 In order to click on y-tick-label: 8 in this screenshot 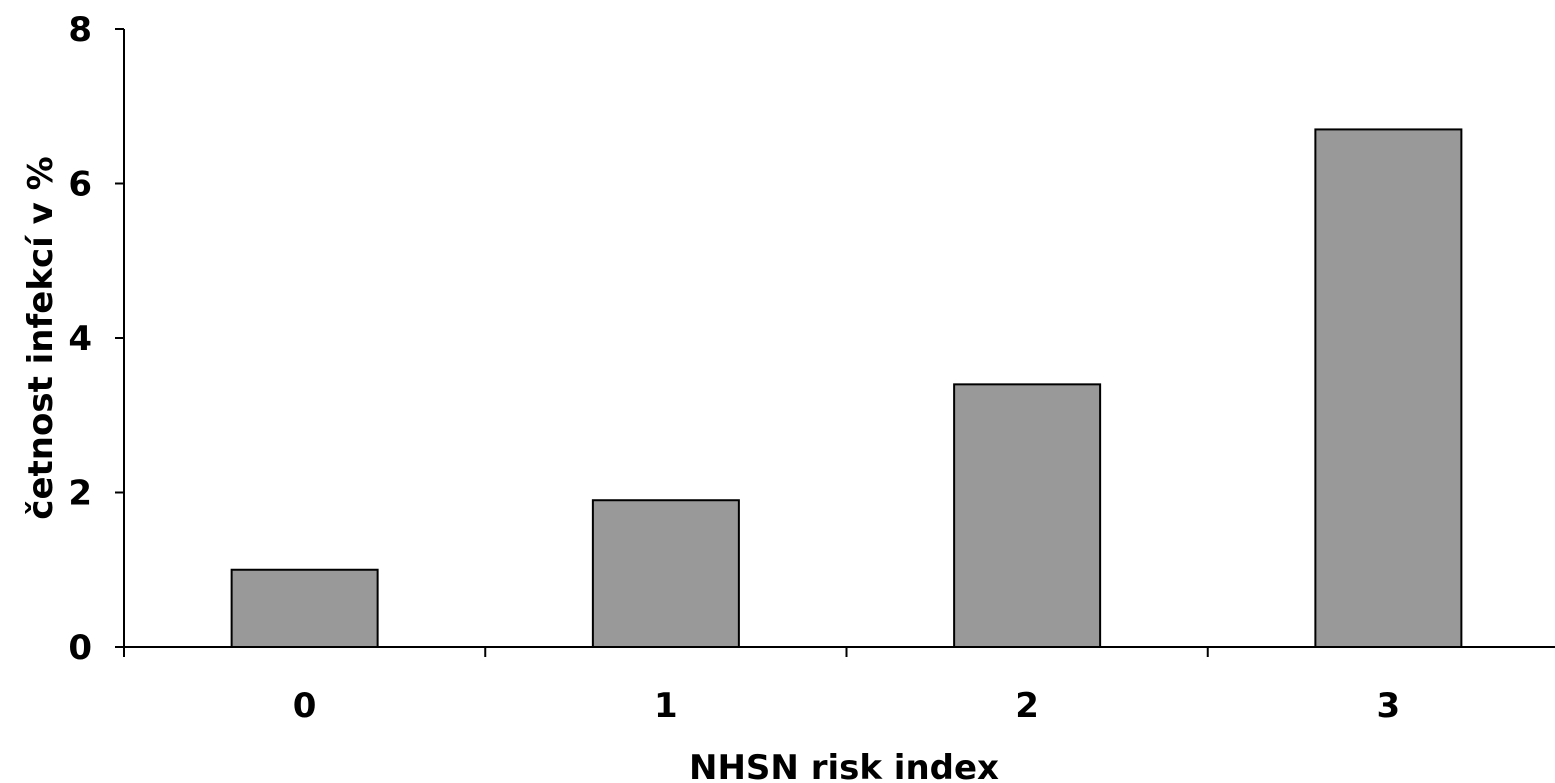, I will do `click(80, 30)`.